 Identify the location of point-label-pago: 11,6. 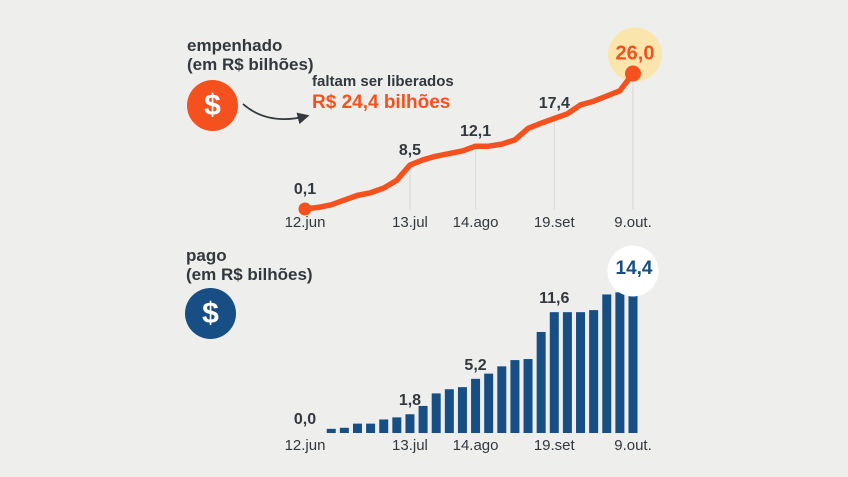
(554, 299).